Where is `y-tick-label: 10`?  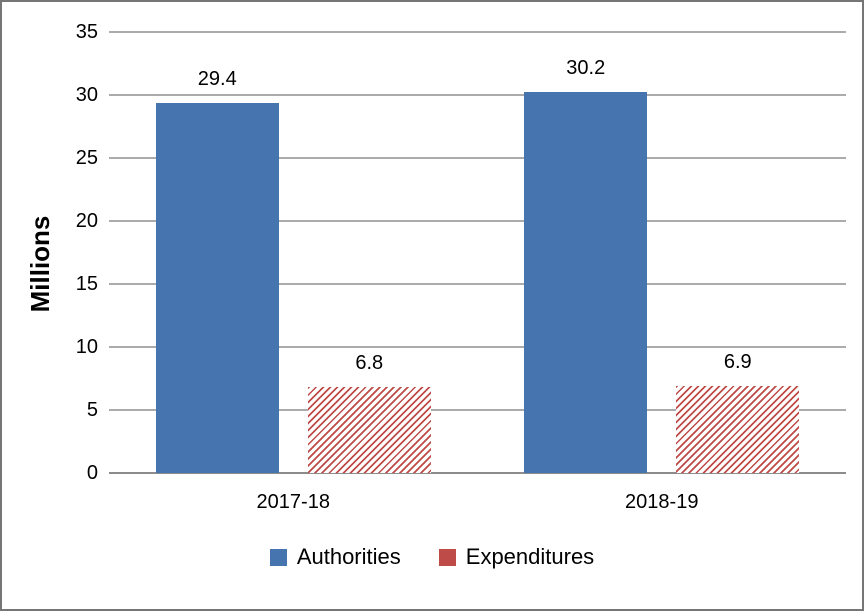 y-tick-label: 10 is located at coordinates (86, 347).